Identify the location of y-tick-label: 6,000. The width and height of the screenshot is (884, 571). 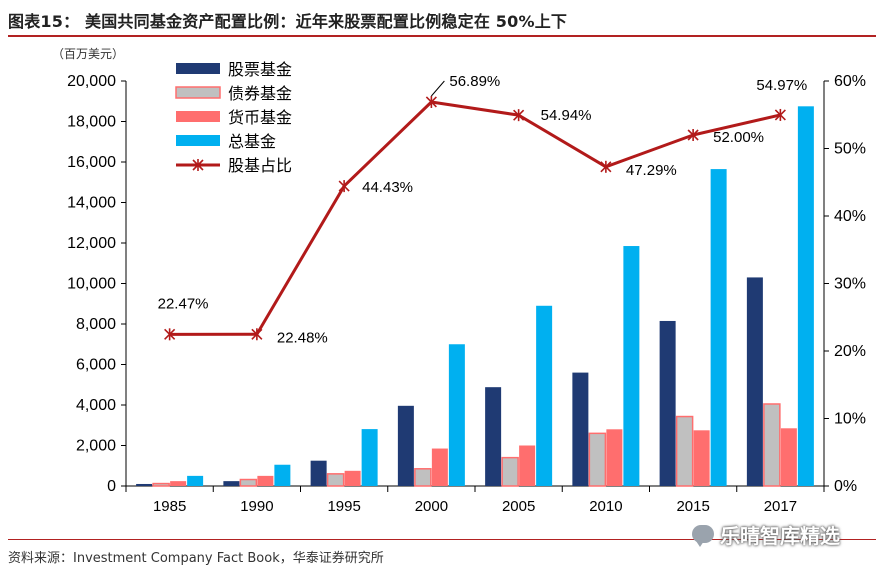
(96, 365).